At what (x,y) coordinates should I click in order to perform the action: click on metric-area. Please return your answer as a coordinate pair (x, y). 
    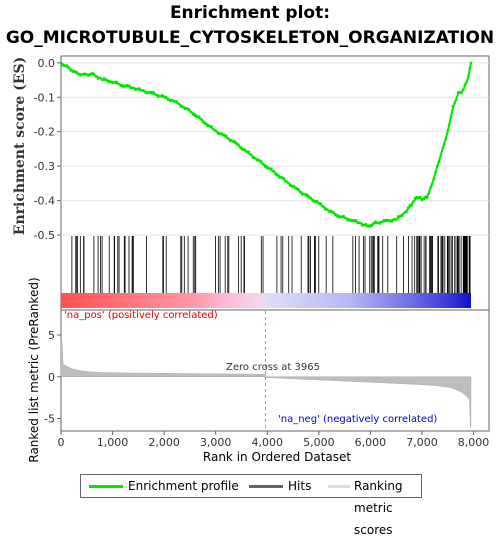
    Looking at the image, I should click on (266, 383).